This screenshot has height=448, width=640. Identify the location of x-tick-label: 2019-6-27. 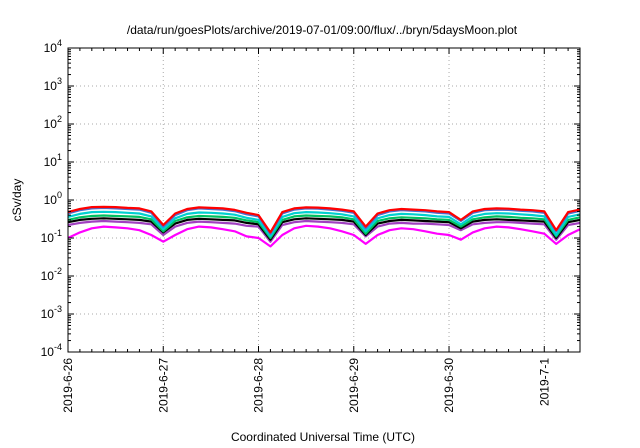
(163, 385).